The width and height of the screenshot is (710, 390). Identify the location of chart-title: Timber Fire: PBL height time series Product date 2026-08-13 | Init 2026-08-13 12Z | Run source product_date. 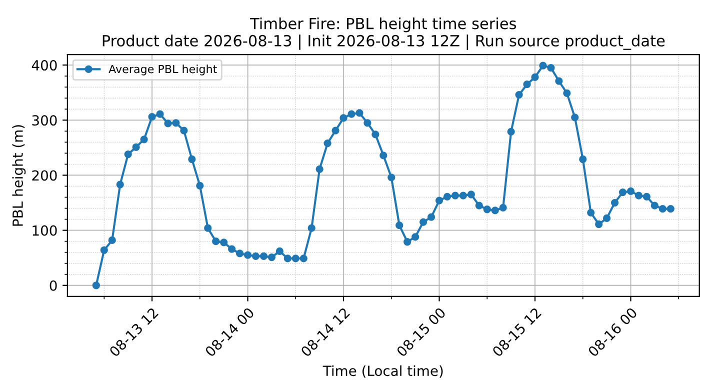
(383, 33).